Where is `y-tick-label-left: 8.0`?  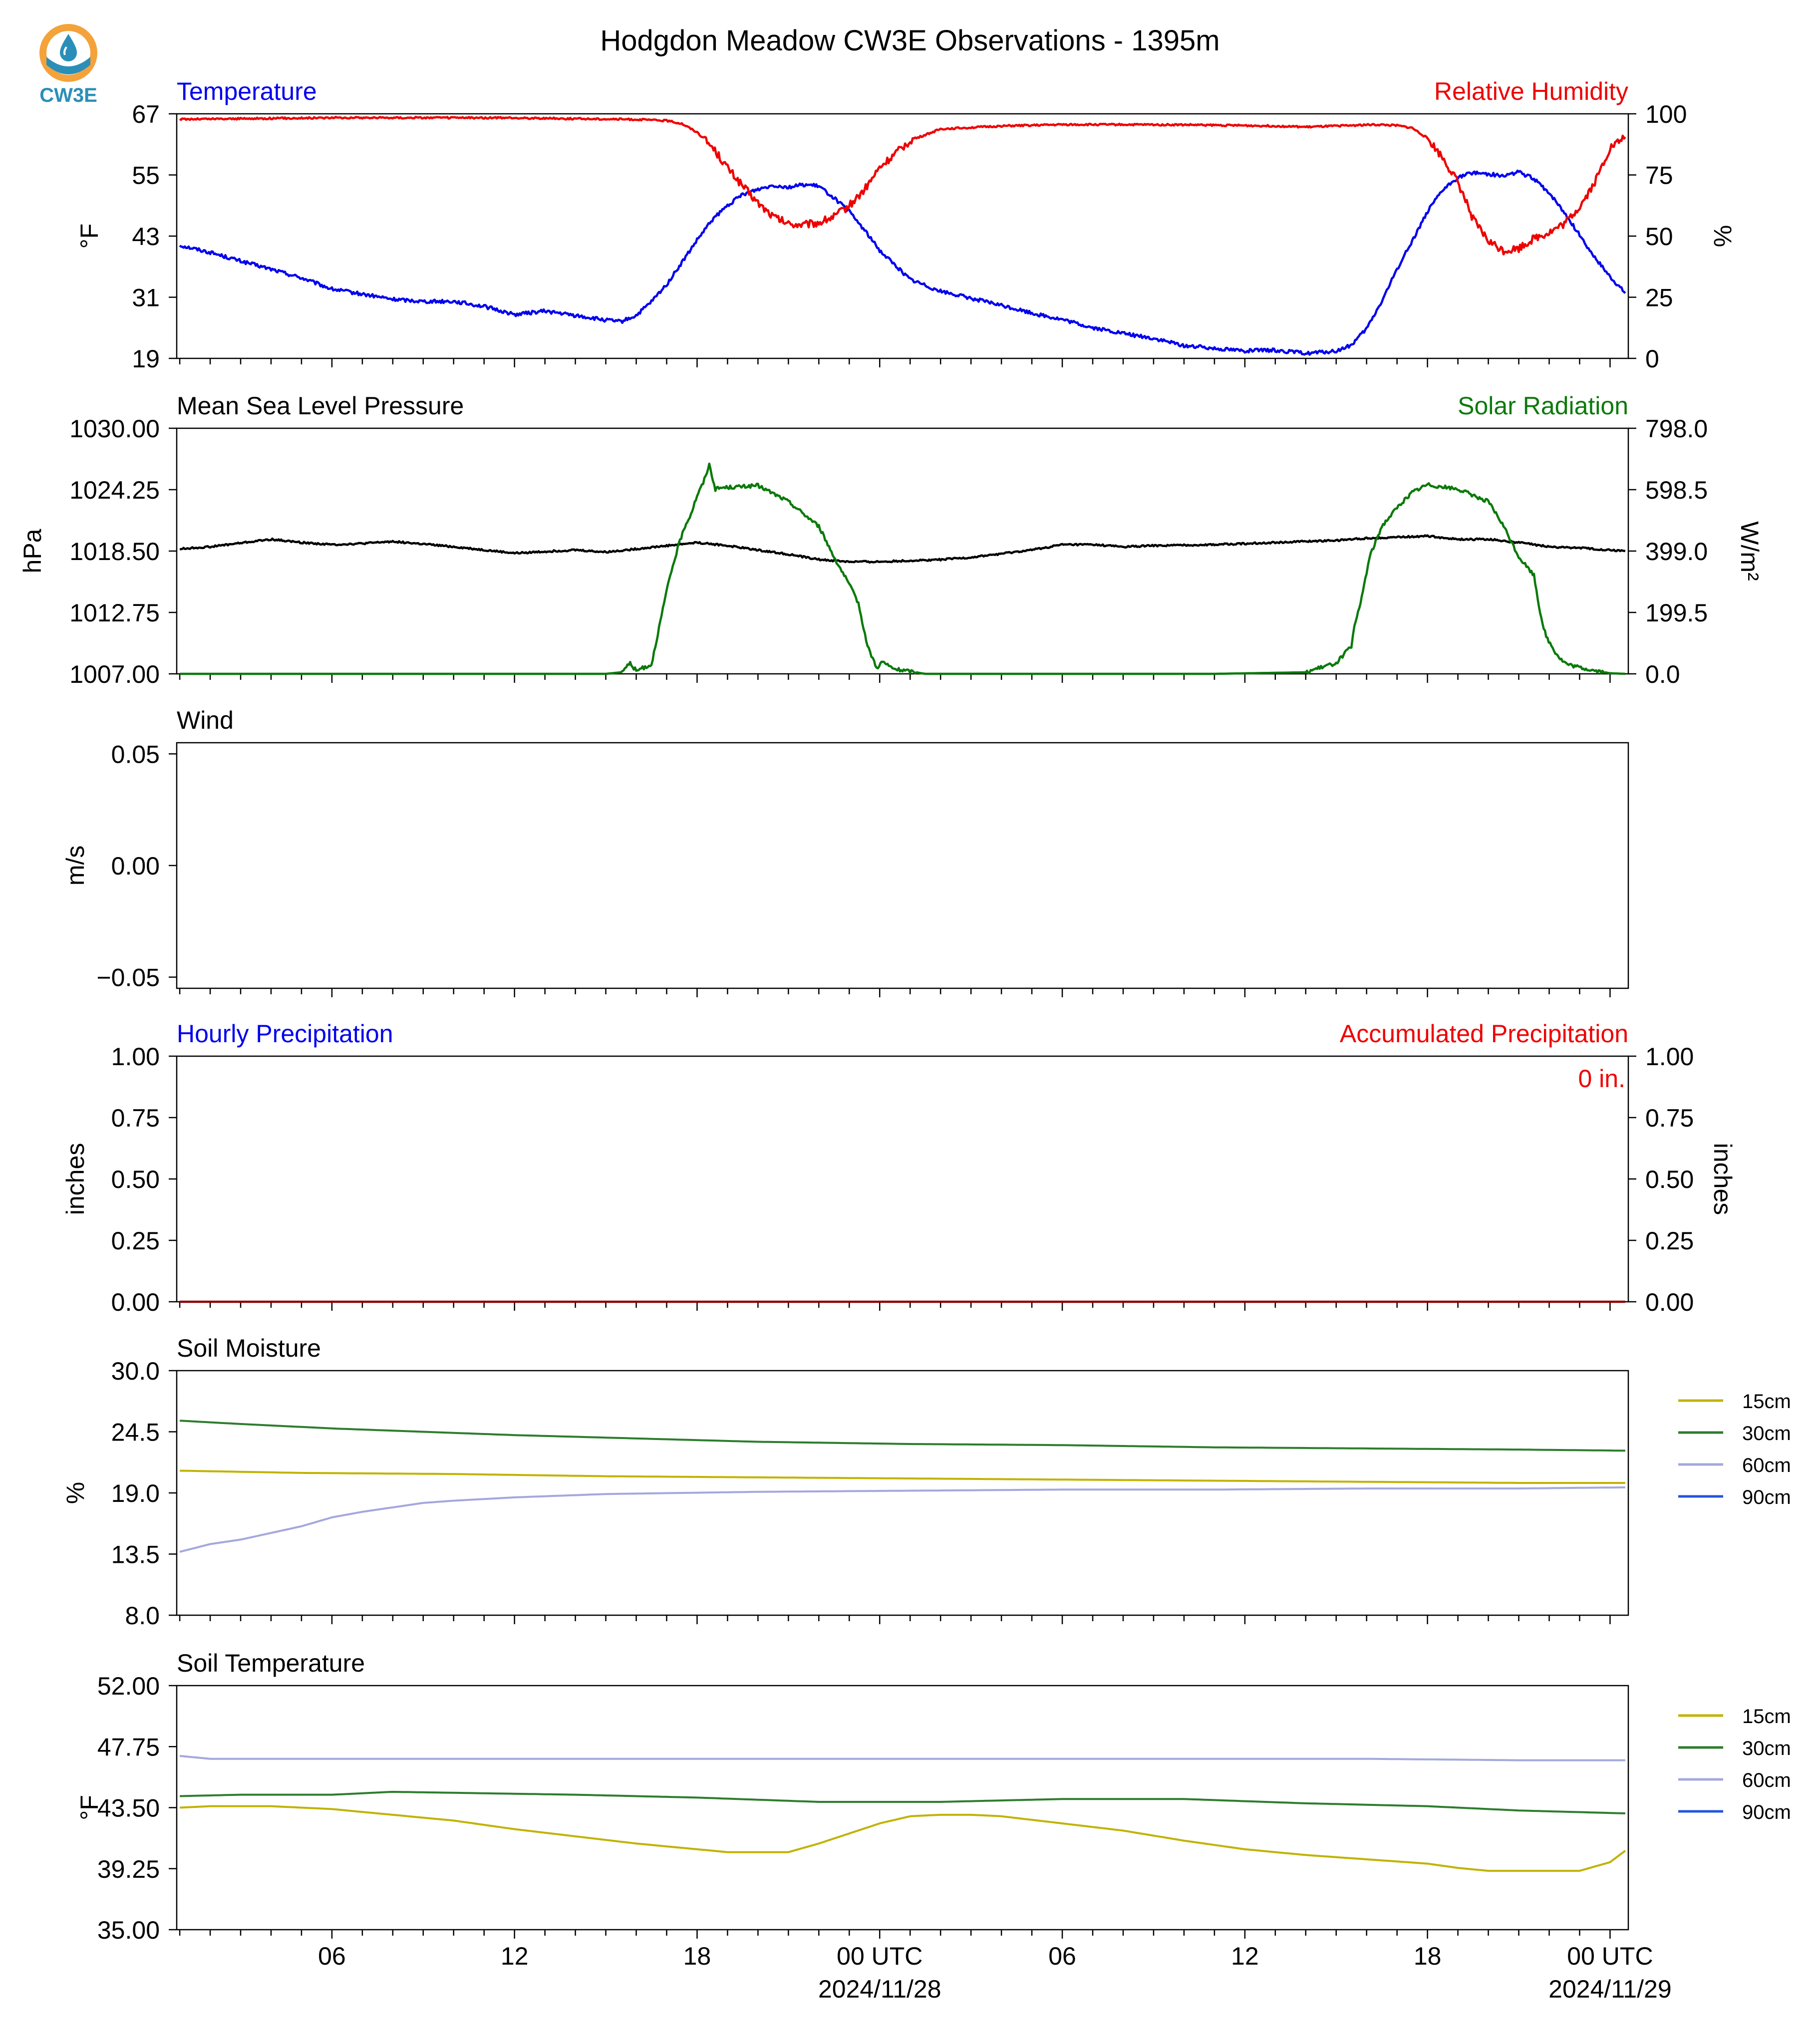 y-tick-label-left: 8.0 is located at coordinates (142, 1616).